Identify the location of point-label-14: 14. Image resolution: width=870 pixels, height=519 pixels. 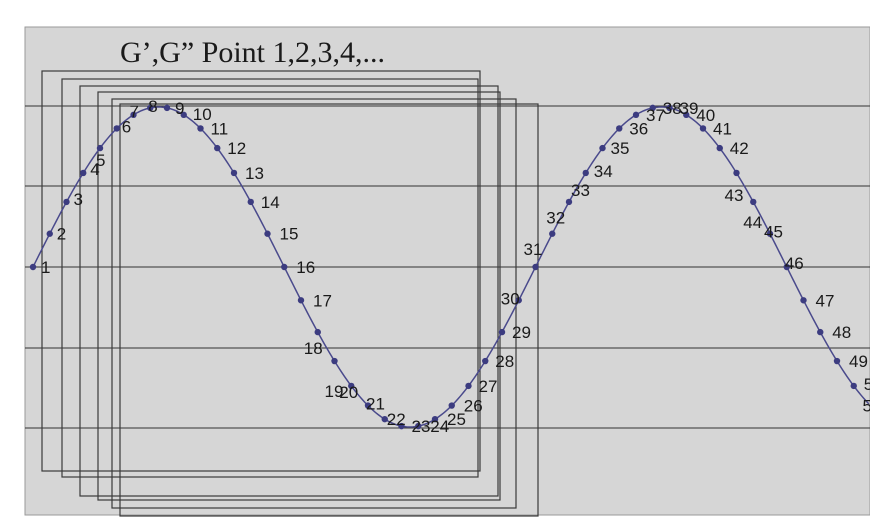
(270, 202).